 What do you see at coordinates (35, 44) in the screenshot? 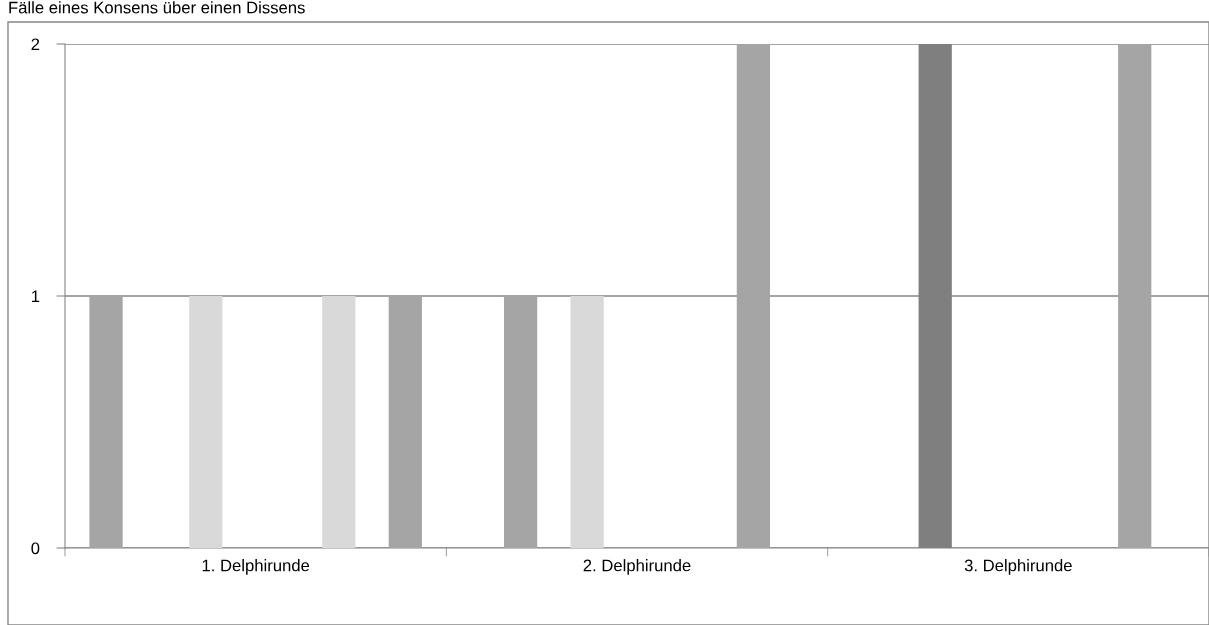
I see `y-tick-label: 2` at bounding box center [35, 44].